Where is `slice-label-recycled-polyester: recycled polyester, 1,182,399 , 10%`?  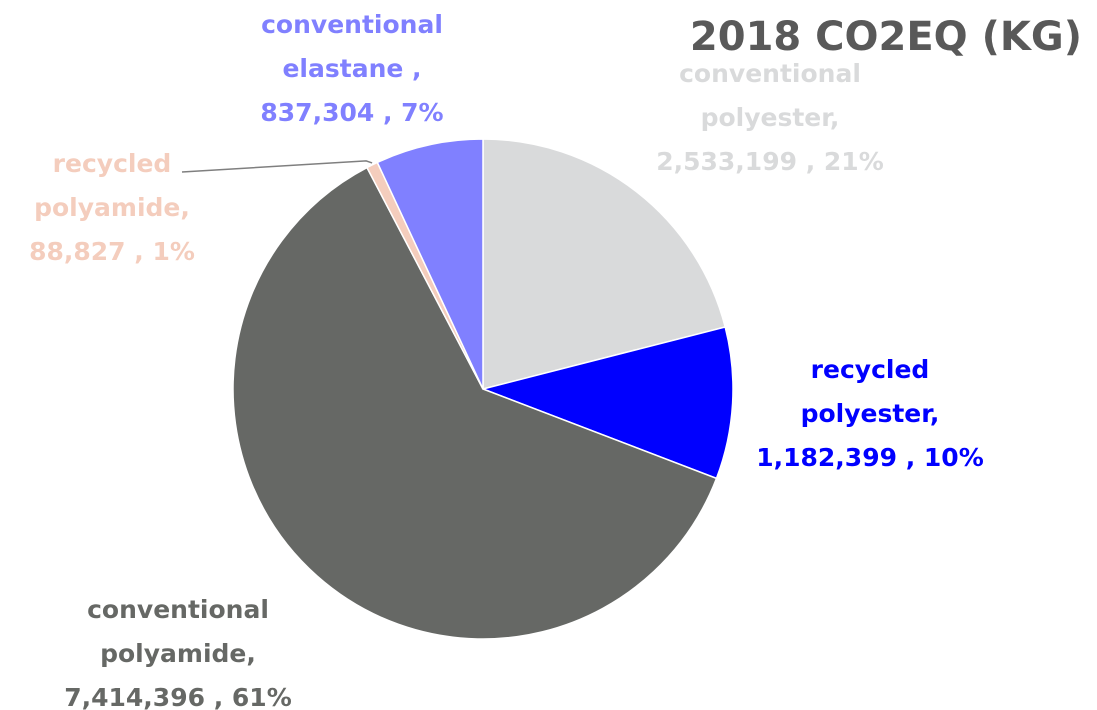
slice-label-recycled-polyester: recycled polyester, 1,182,399 , 10% is located at coordinates (870, 413).